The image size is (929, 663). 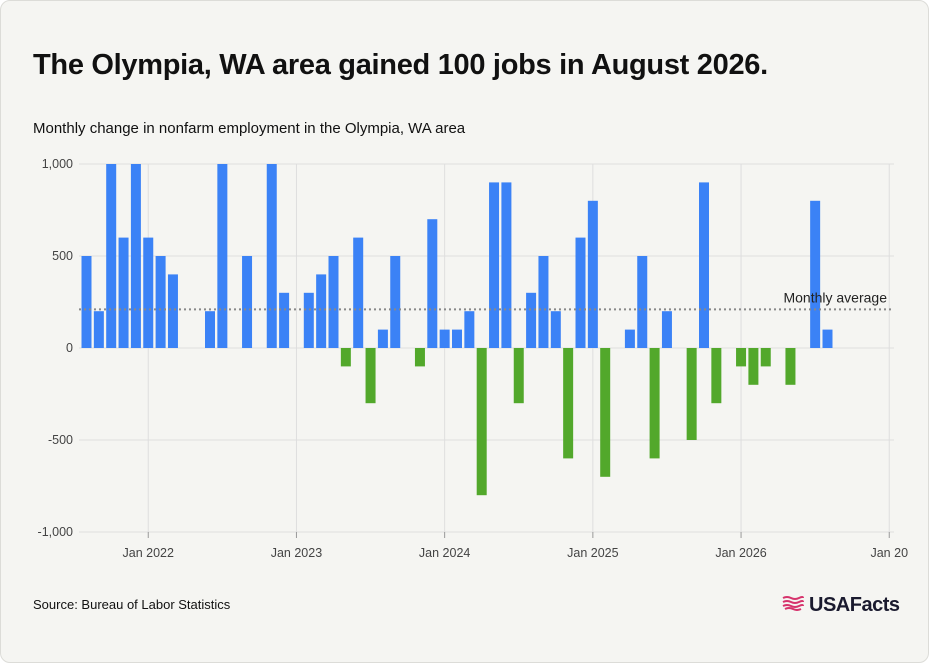 I want to click on x-tick-label: Jan 2025, so click(x=592, y=553).